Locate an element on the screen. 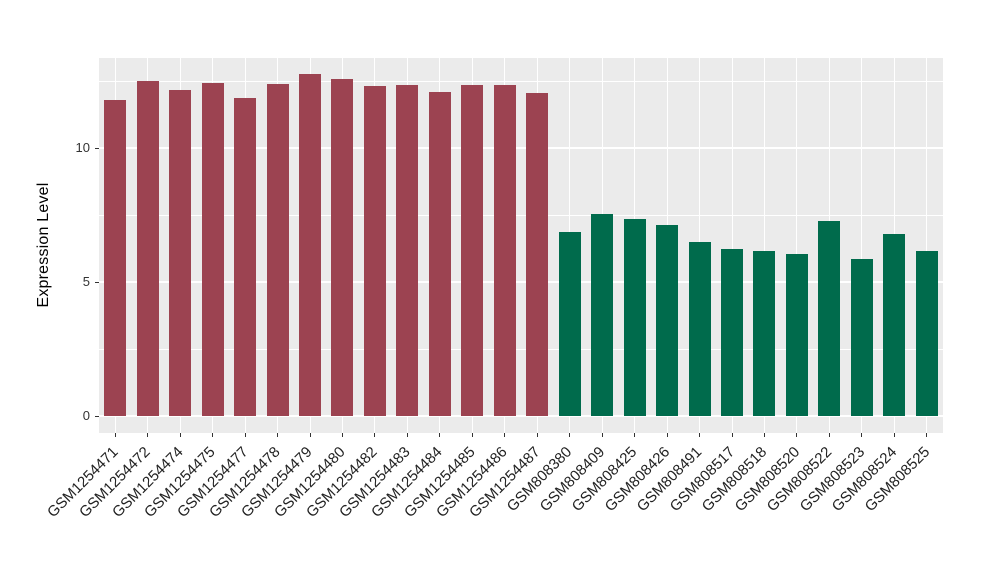 This screenshot has height=580, width=1000. y-axis-title: Expression Level is located at coordinates (43, 245).